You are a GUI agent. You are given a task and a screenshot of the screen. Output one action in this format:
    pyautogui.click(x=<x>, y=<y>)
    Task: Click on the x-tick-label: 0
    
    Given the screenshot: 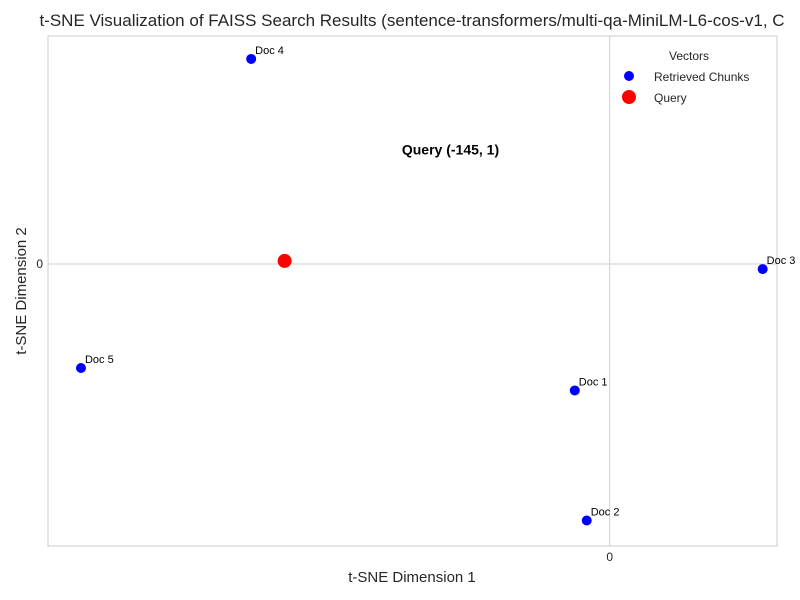 What is the action you would take?
    pyautogui.click(x=609, y=557)
    